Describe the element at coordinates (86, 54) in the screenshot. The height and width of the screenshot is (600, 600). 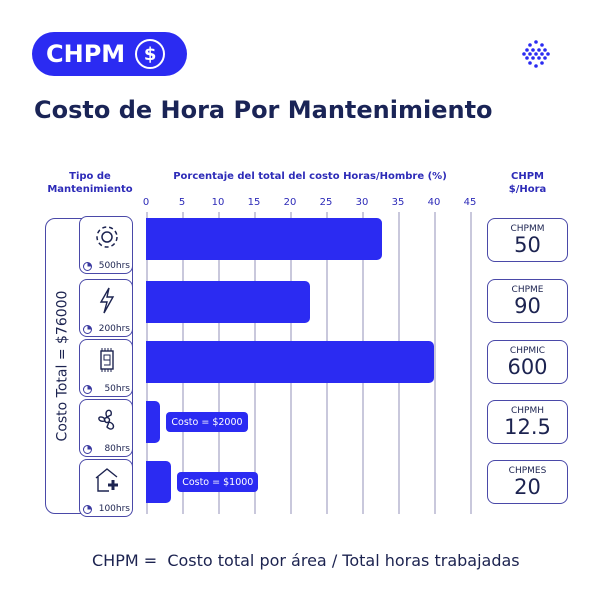
I see `badge-label: CHPM` at that location.